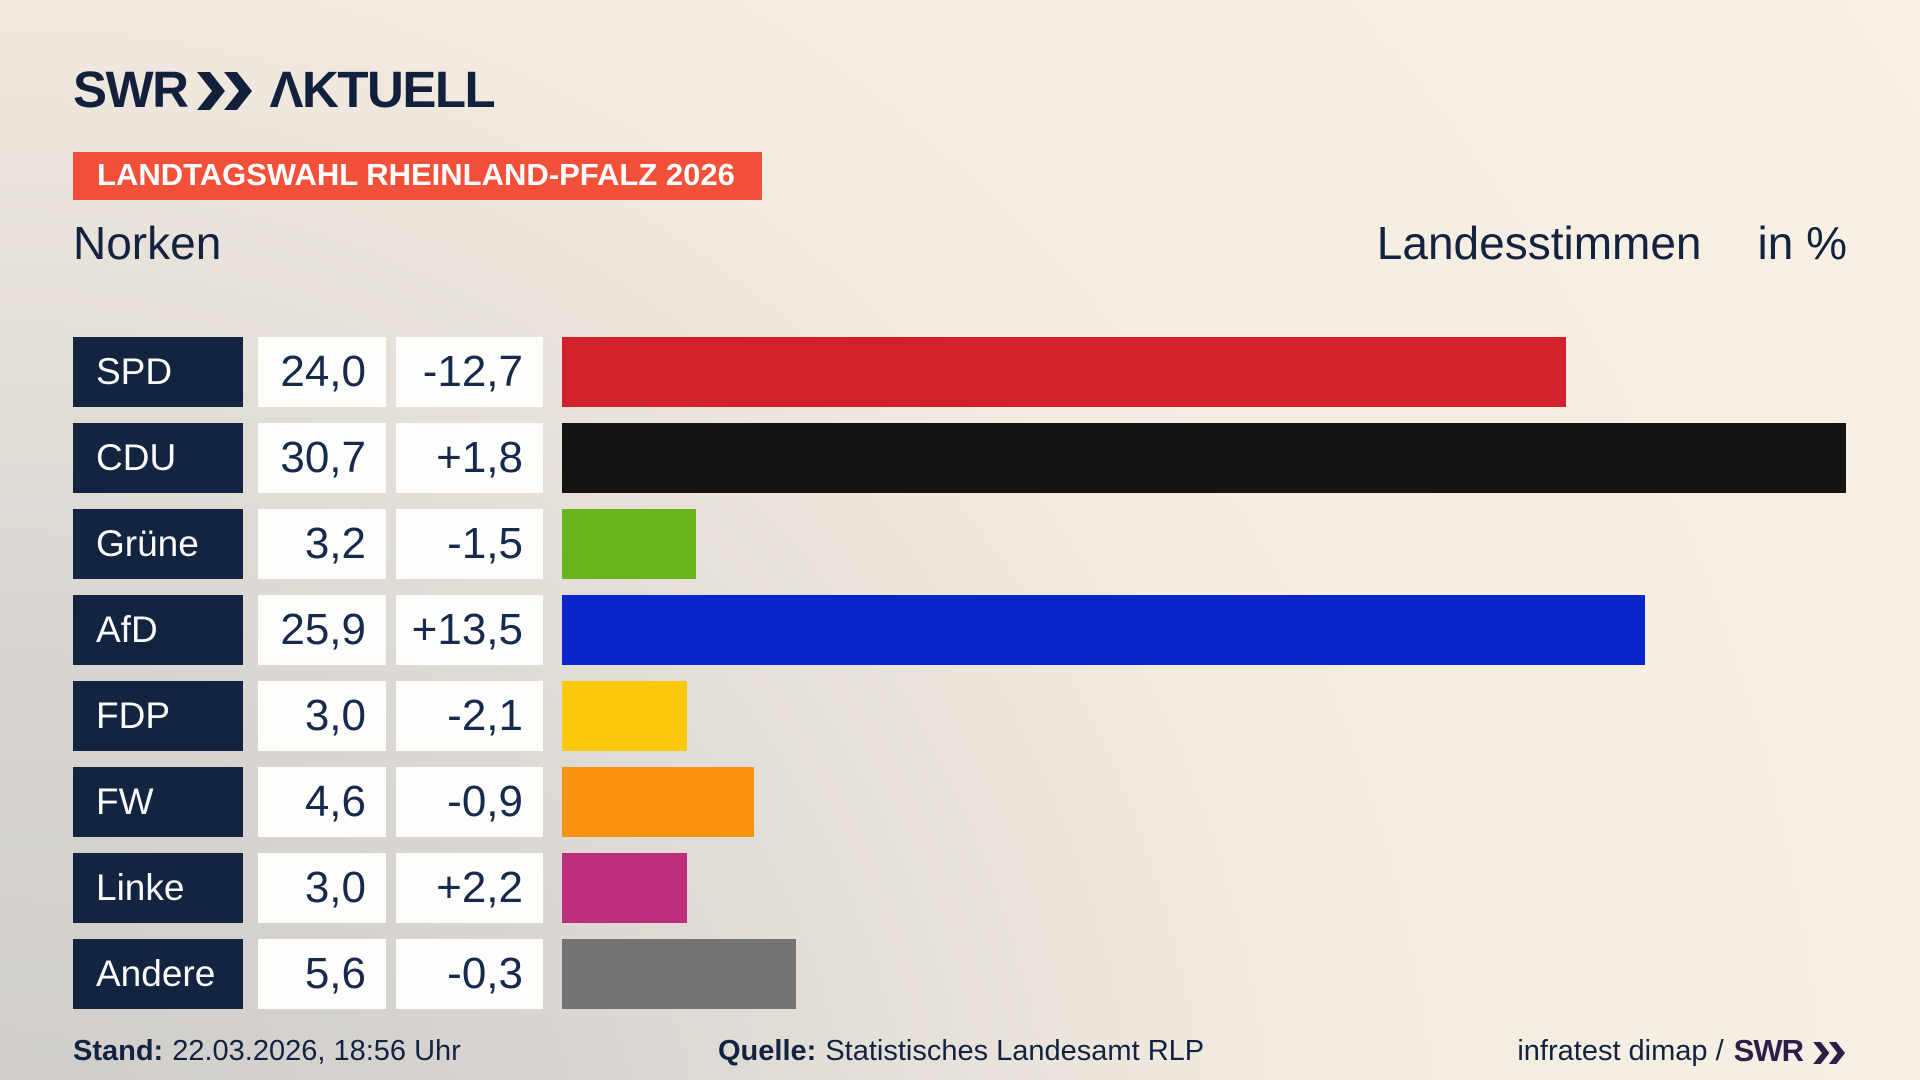 This screenshot has height=1080, width=1920. What do you see at coordinates (158, 544) in the screenshot?
I see `party-label: Grüne` at bounding box center [158, 544].